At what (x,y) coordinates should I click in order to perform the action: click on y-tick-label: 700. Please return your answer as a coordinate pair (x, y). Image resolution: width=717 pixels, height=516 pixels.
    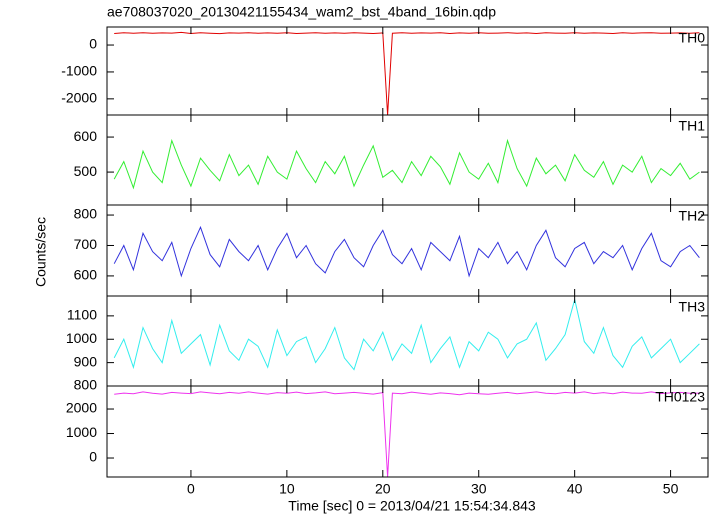
    Looking at the image, I should click on (86, 244).